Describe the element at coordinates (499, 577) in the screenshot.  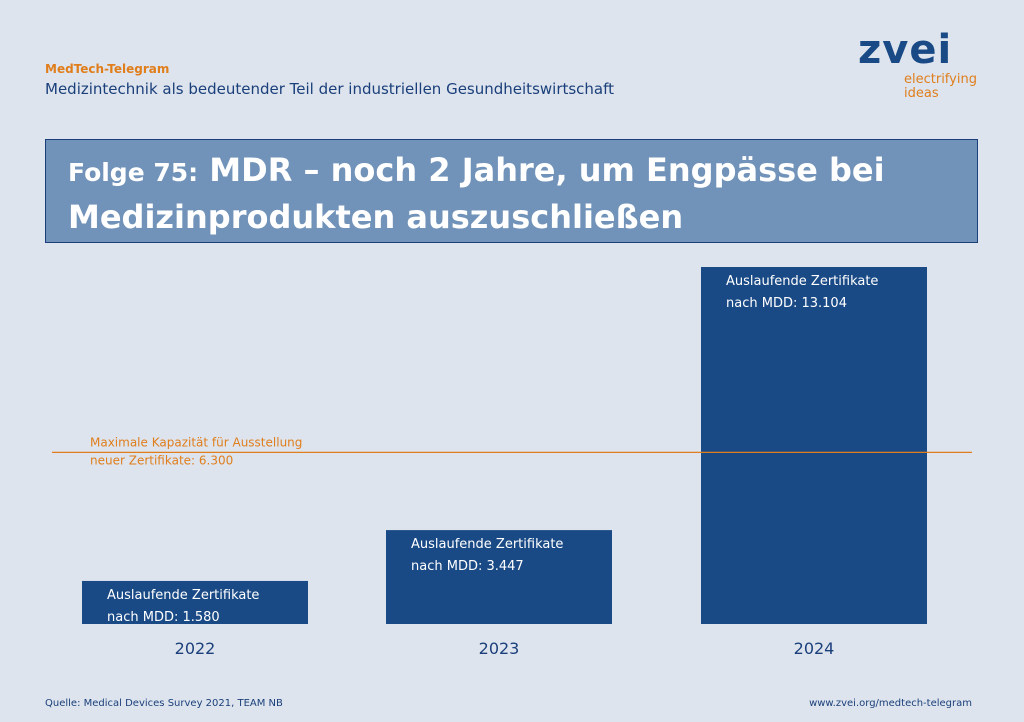
I see `bar-2023` at that location.